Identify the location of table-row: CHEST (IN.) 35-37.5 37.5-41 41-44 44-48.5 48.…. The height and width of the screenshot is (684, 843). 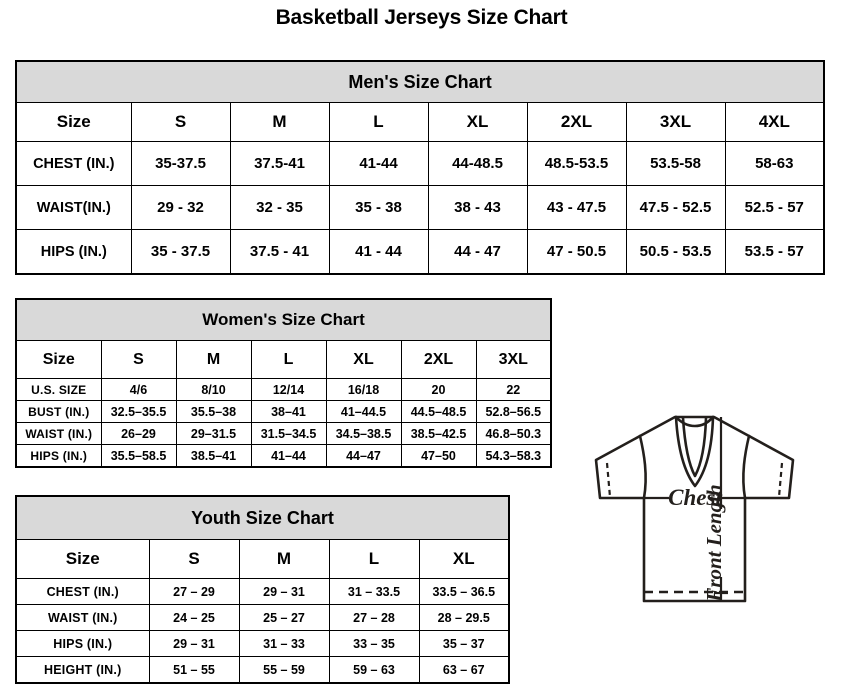
(420, 163).